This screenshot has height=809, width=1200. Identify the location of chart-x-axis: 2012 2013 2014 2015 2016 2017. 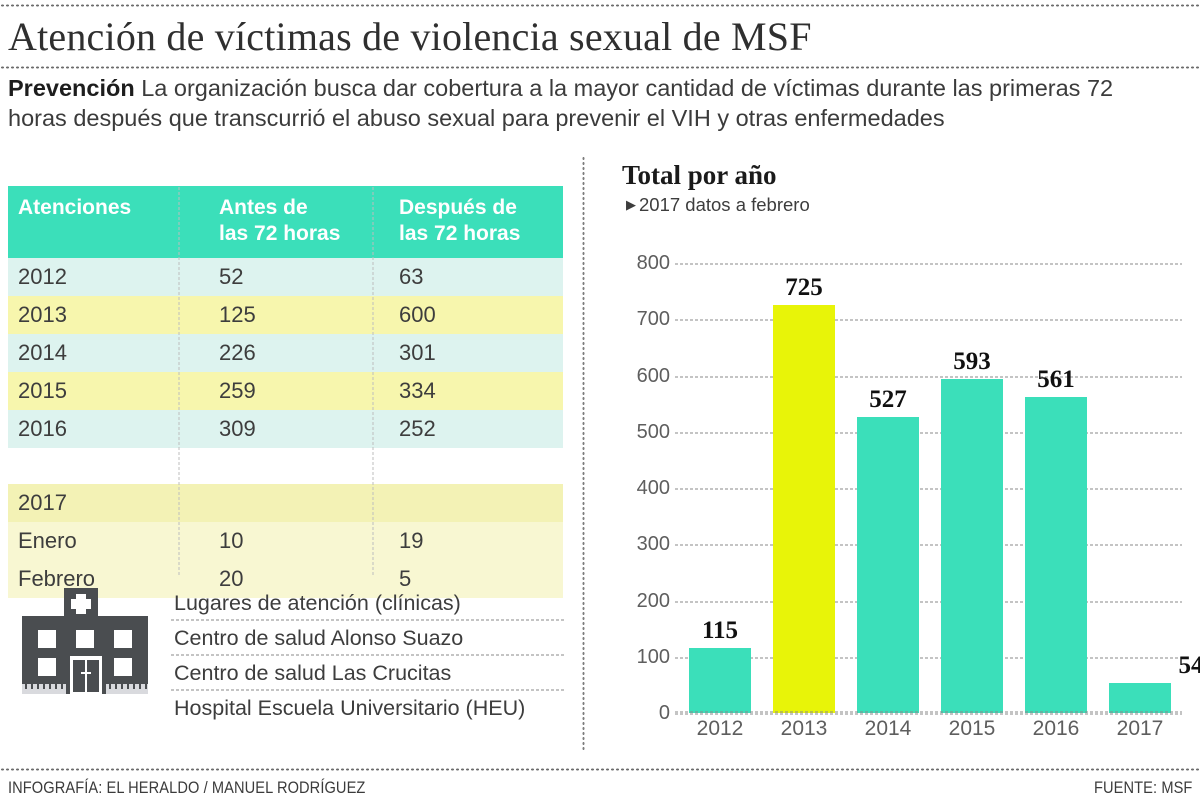
(930, 732).